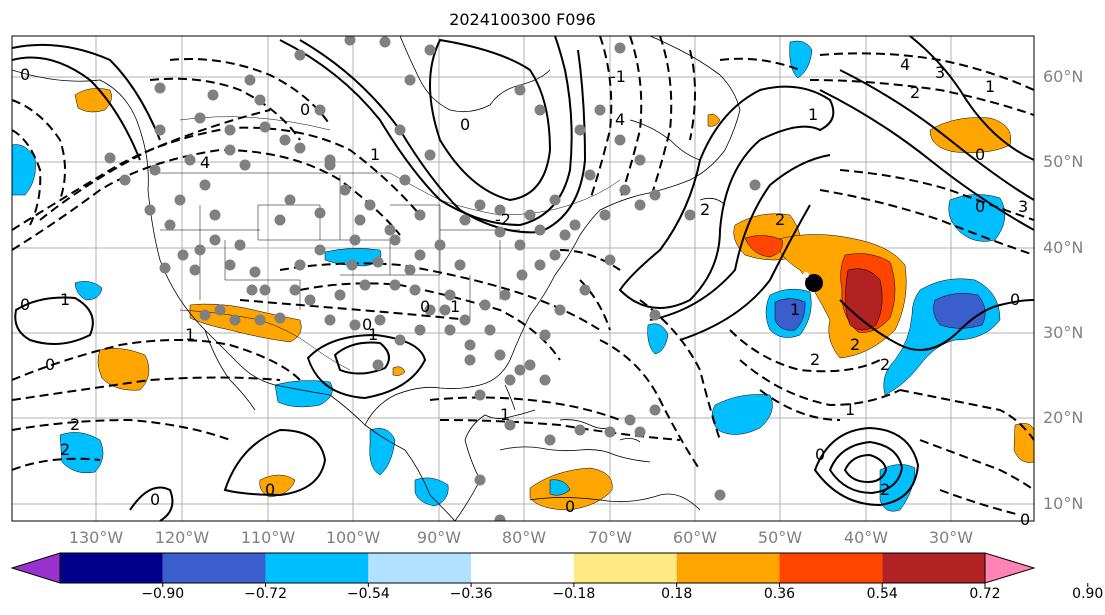  I want to click on longitude-label: 80°W, so click(524, 537).